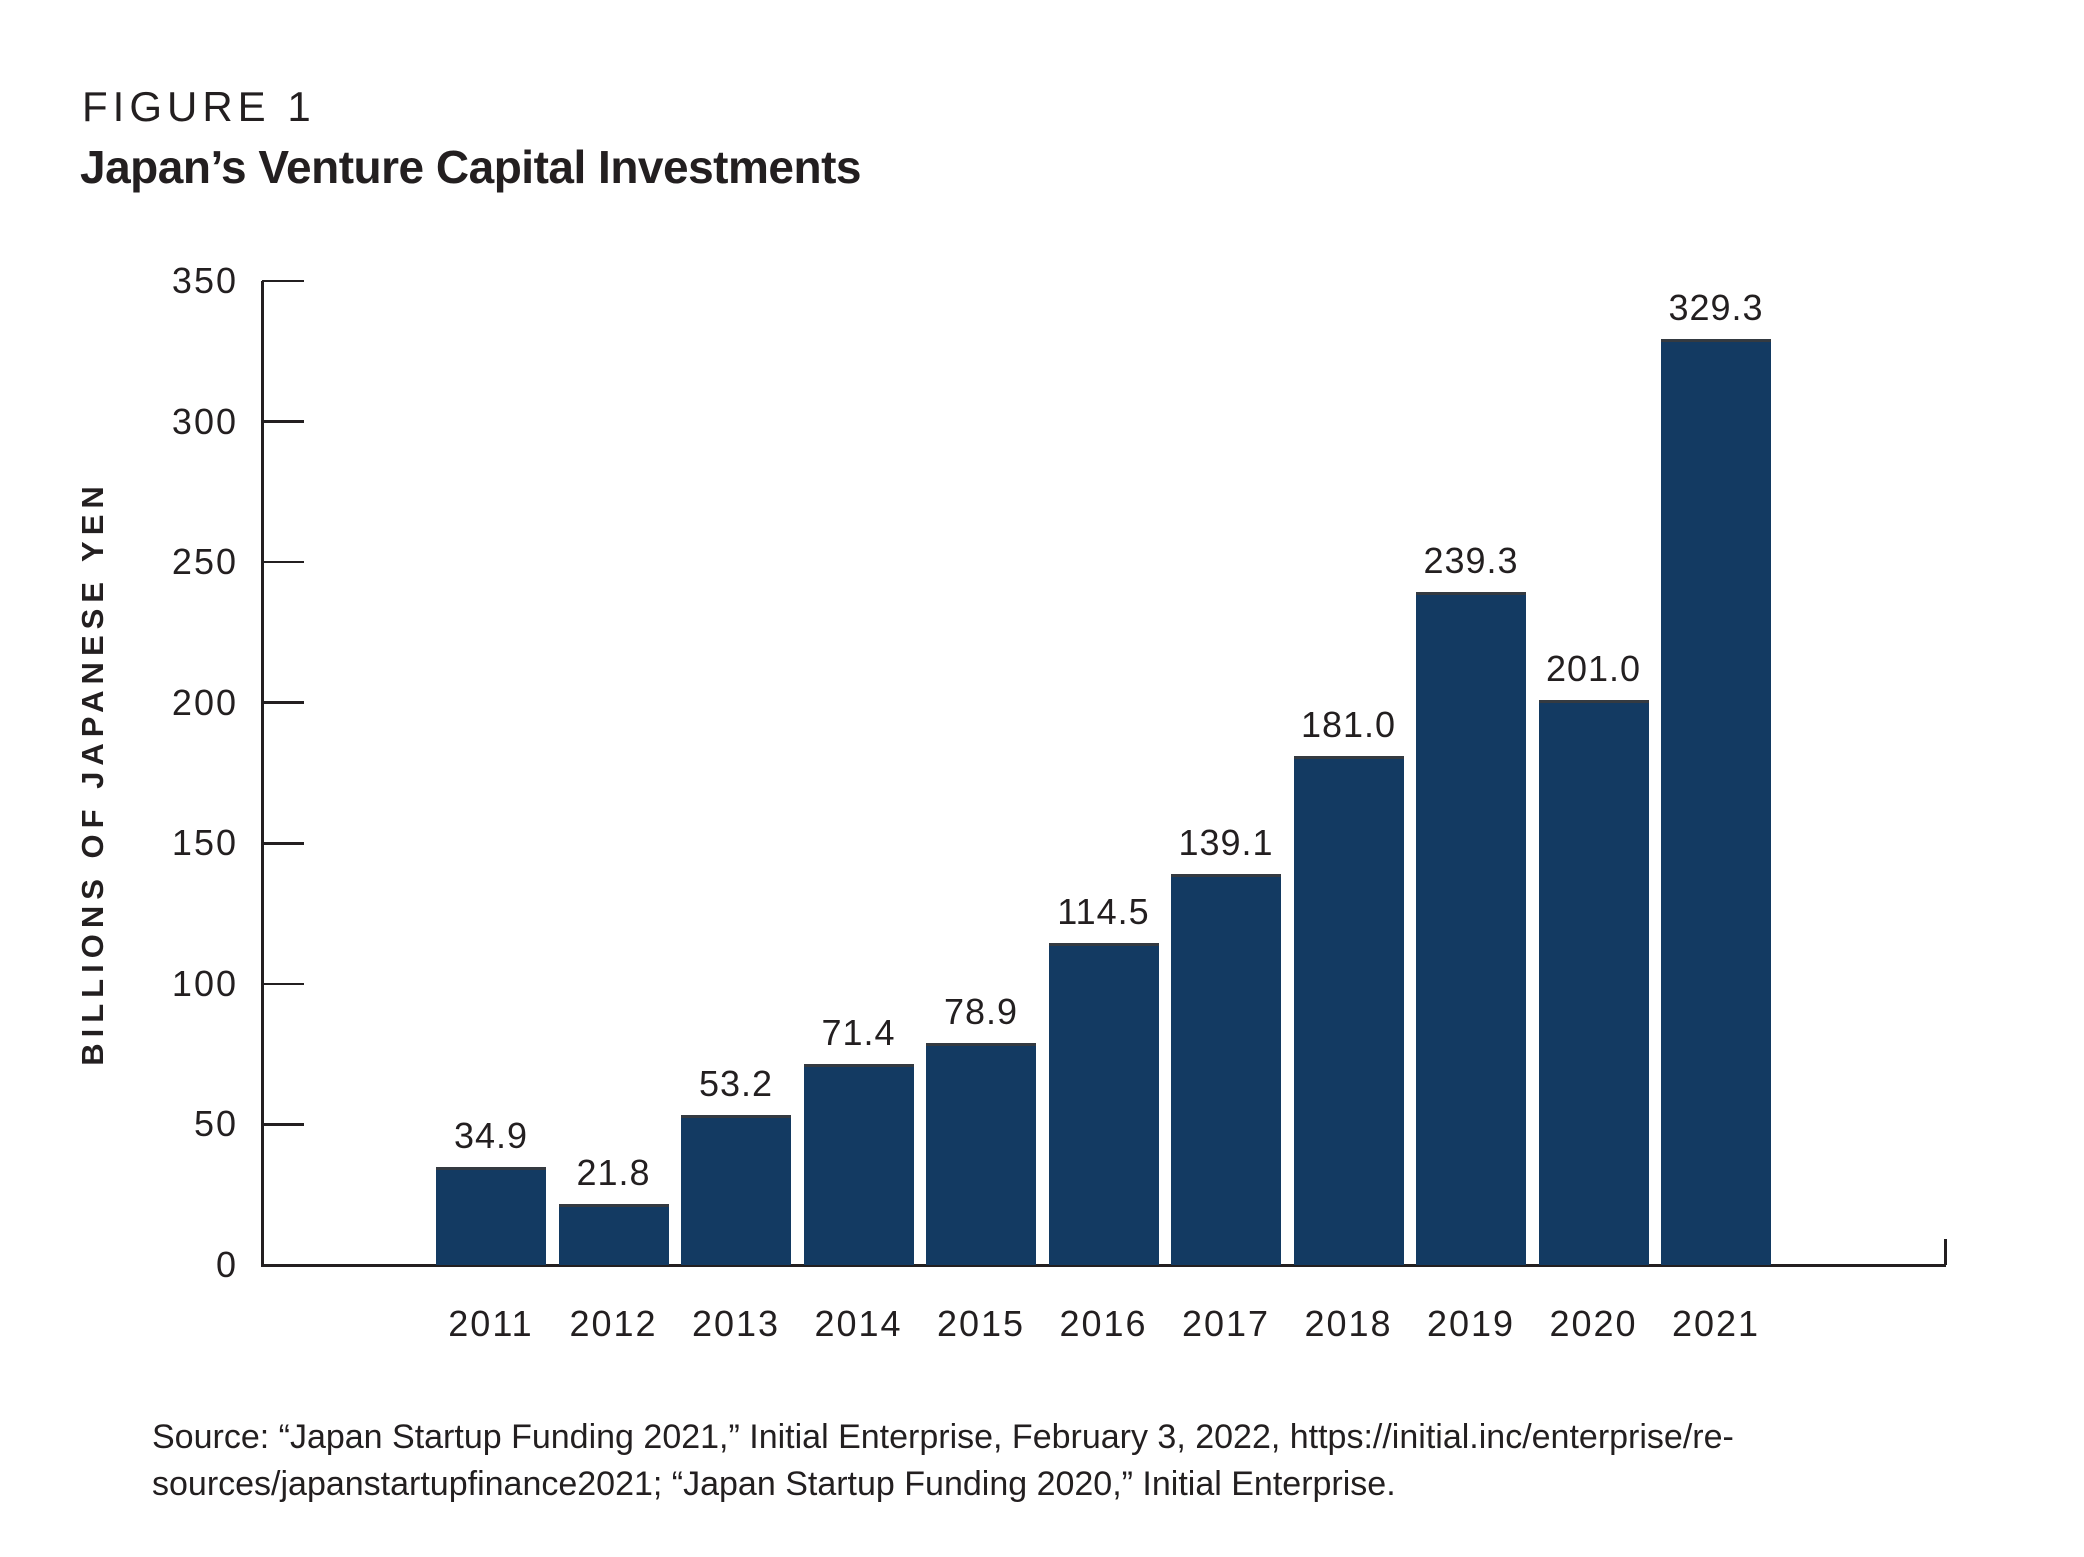 The width and height of the screenshot is (2084, 1557). What do you see at coordinates (1103, 1104) in the screenshot?
I see `bar-2016` at bounding box center [1103, 1104].